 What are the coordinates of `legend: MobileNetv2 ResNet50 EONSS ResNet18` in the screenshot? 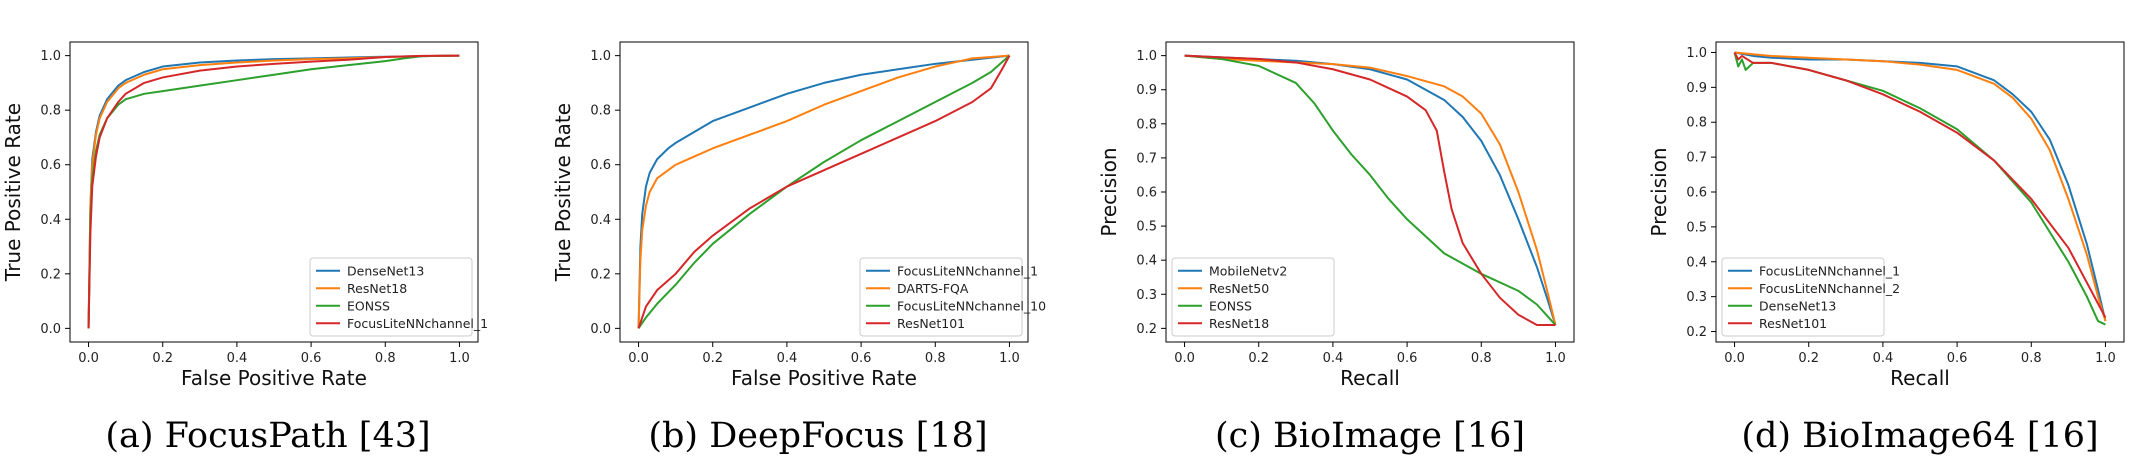 It's located at (1253, 297).